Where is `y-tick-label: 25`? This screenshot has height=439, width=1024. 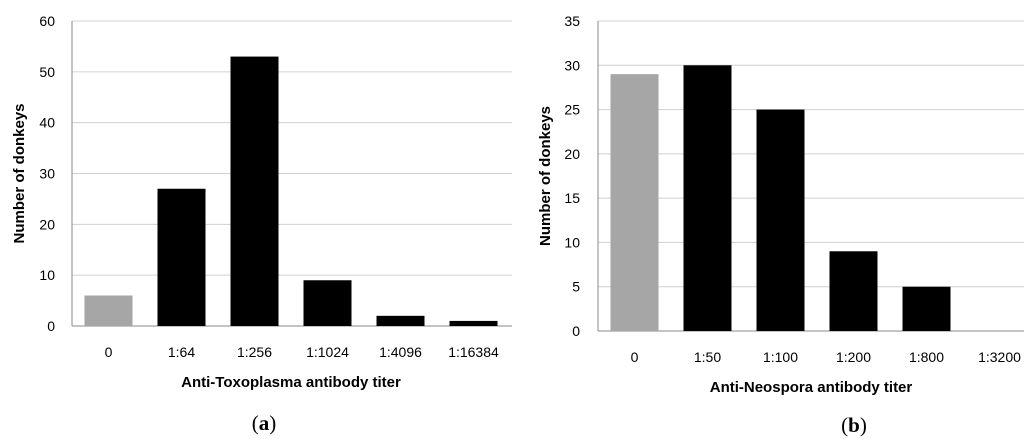 y-tick-label: 25 is located at coordinates (572, 110).